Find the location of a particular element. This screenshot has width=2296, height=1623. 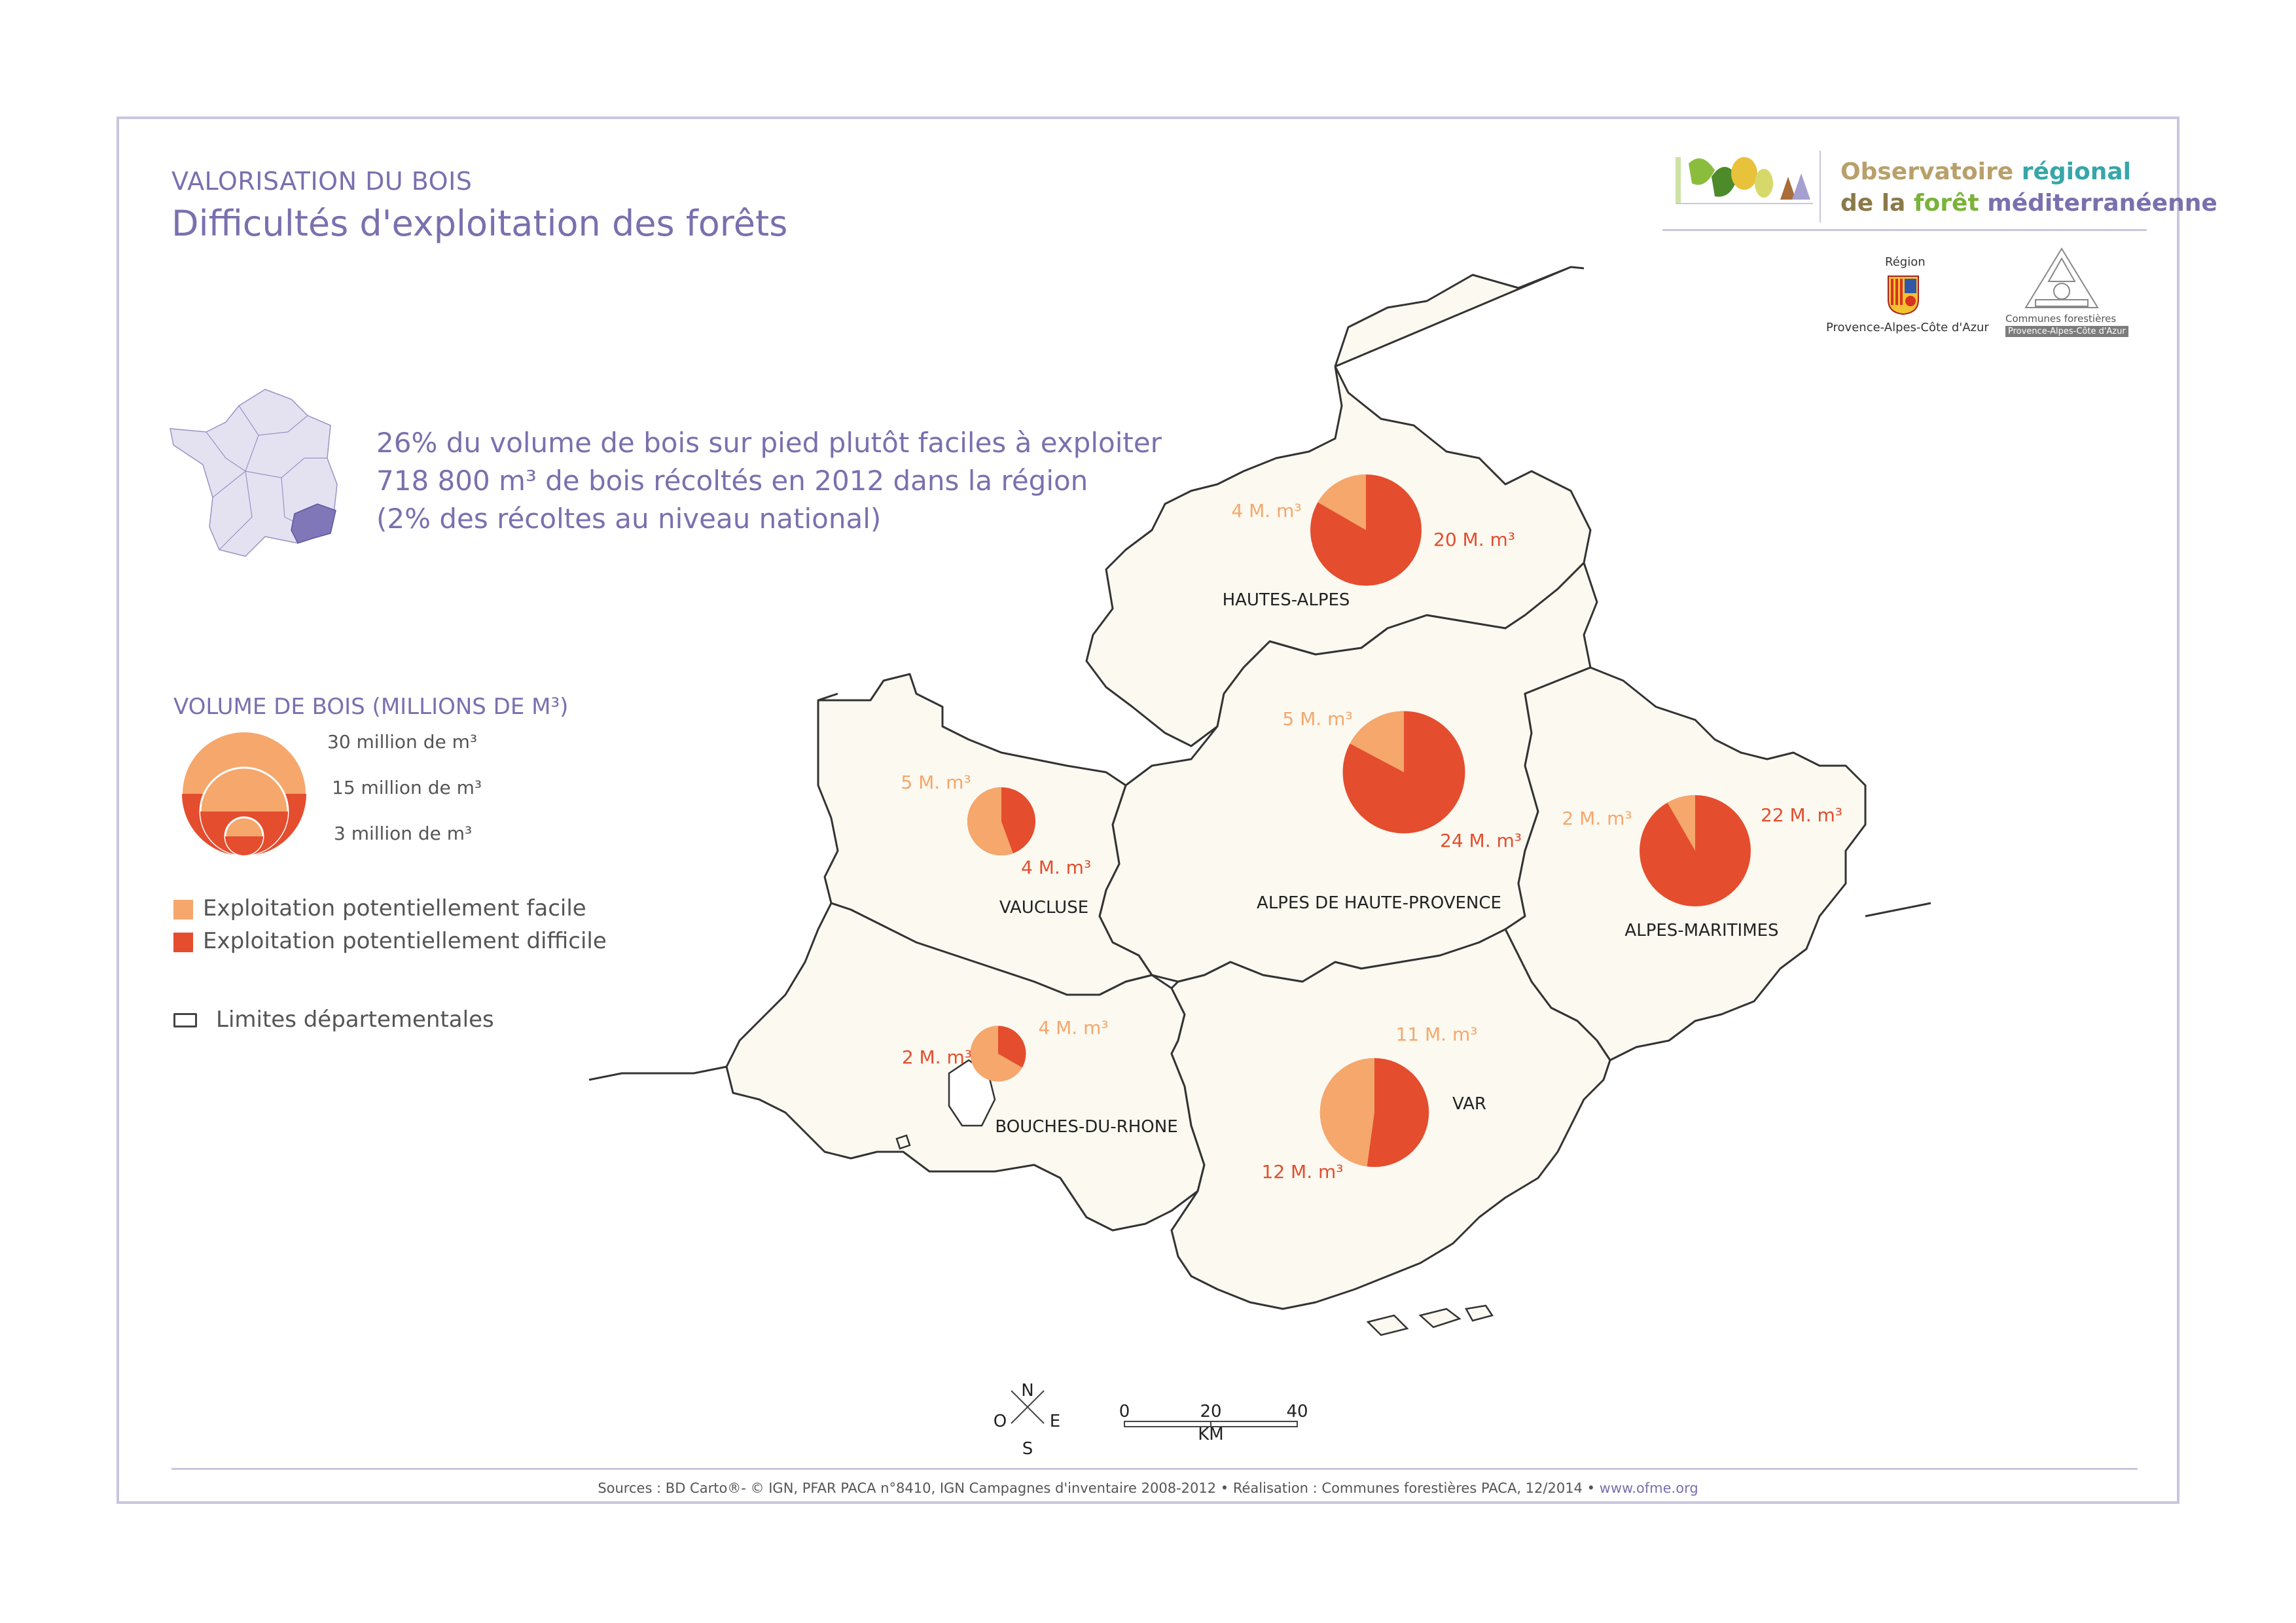

scale-tick-0: 0 is located at coordinates (1124, 1411).